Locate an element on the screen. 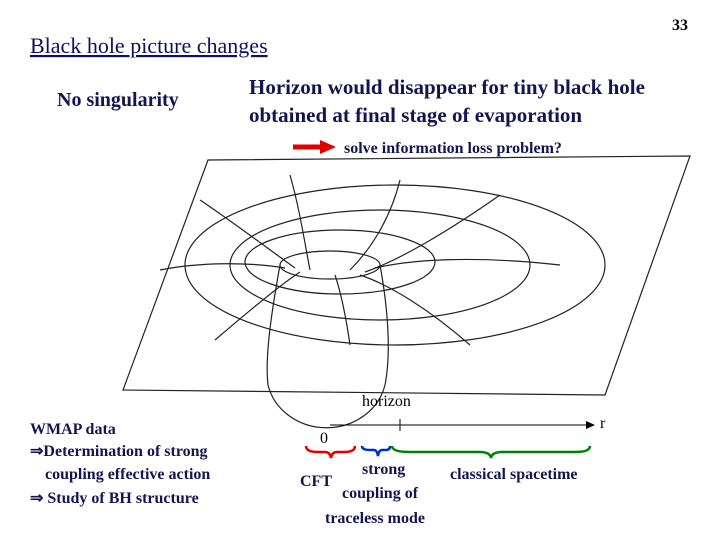  statement-line: obtained at final stage of evaporation is located at coordinates (415, 115).